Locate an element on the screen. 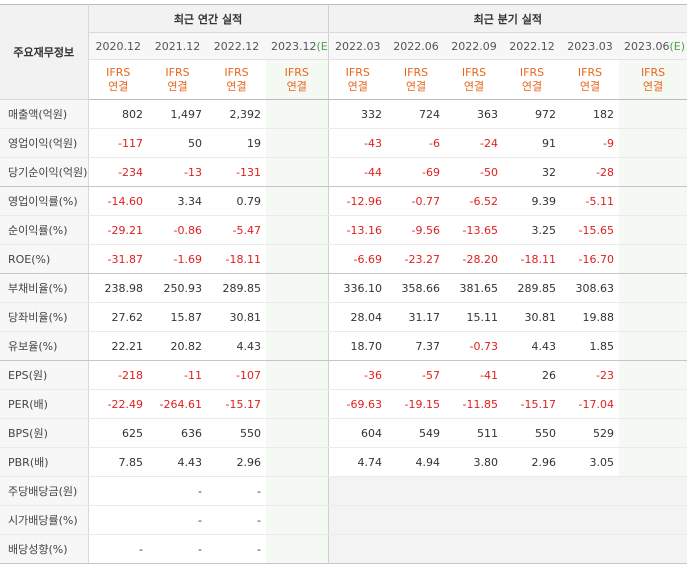  quarter-value: -0.77 is located at coordinates (416, 201).